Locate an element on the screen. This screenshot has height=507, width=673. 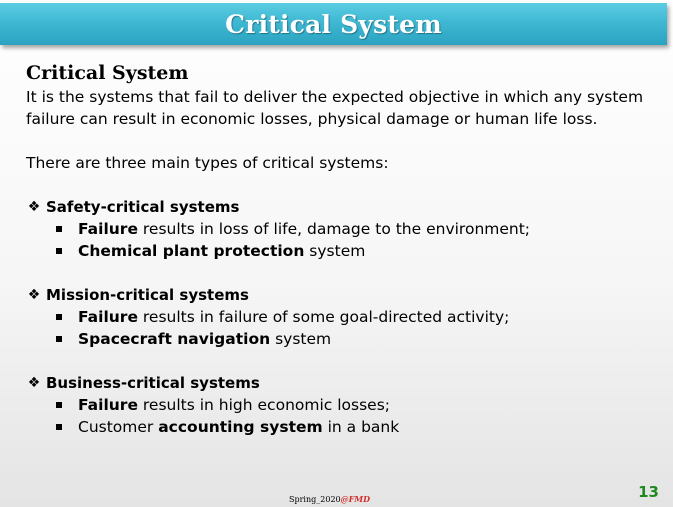
slide-footer: Spring_2020@FMD is located at coordinates (329, 499).